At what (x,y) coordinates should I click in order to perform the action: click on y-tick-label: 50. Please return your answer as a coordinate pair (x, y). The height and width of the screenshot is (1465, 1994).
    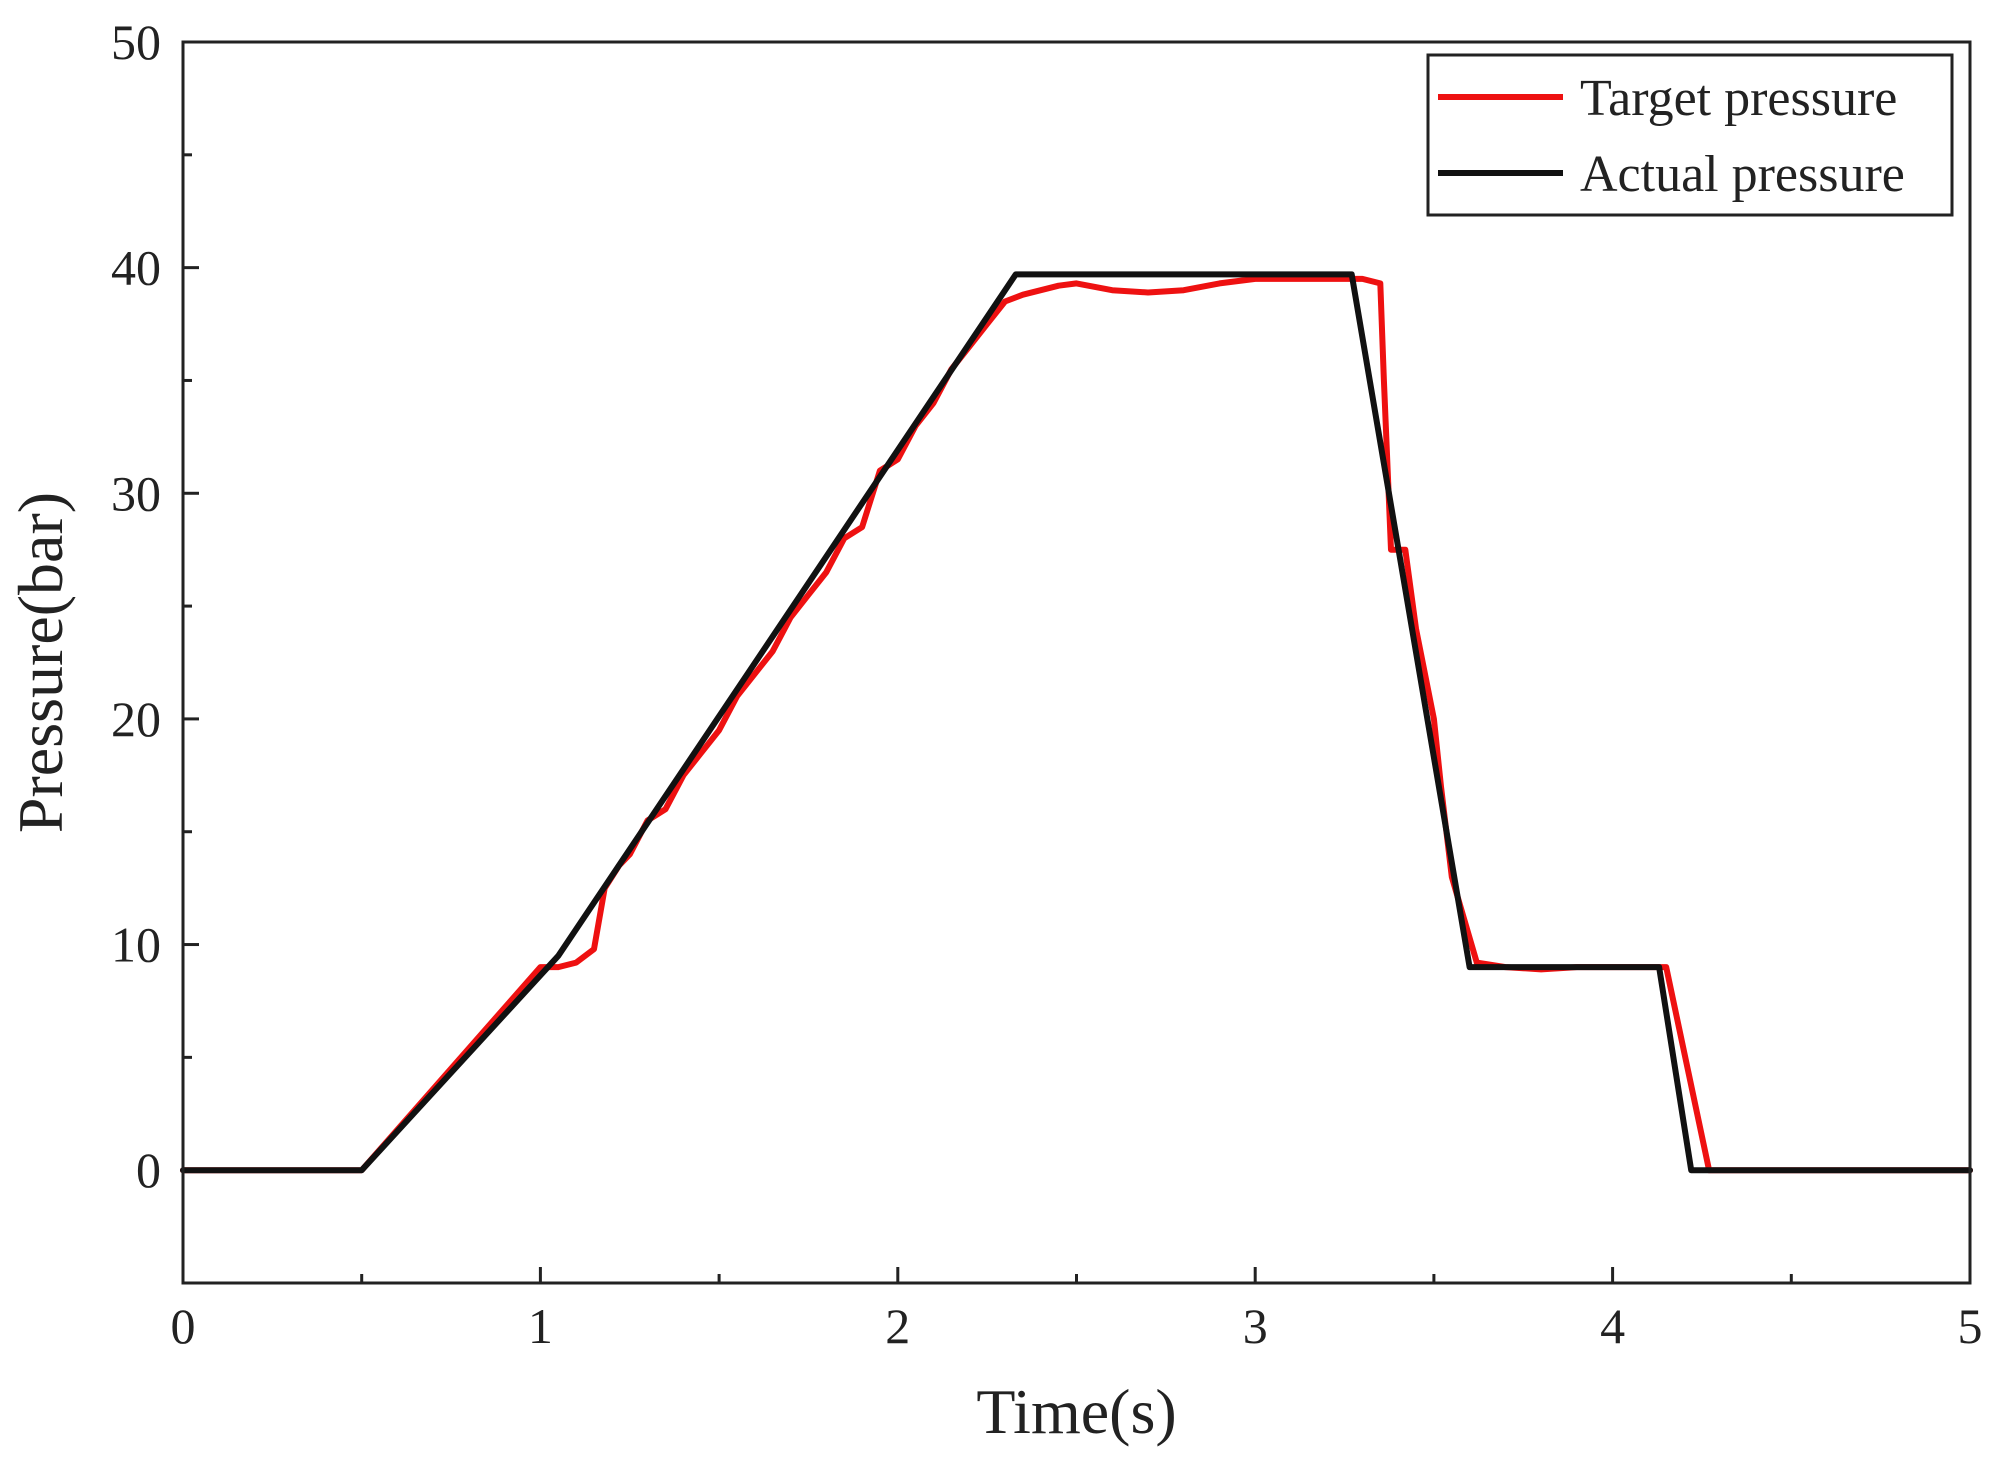
    Looking at the image, I should click on (136, 42).